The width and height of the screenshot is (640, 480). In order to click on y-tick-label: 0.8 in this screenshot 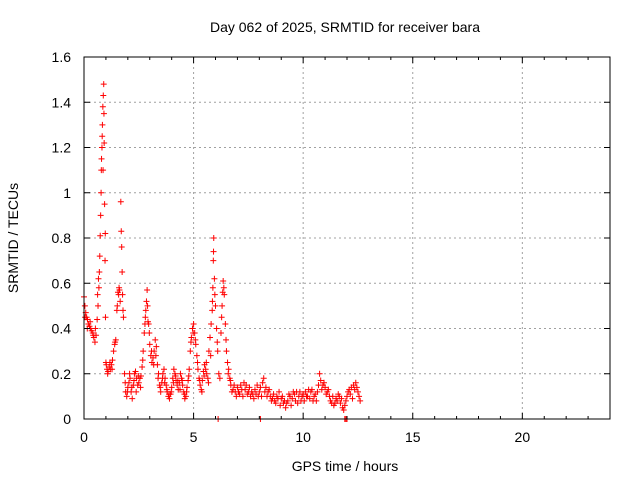, I will do `click(62, 238)`.